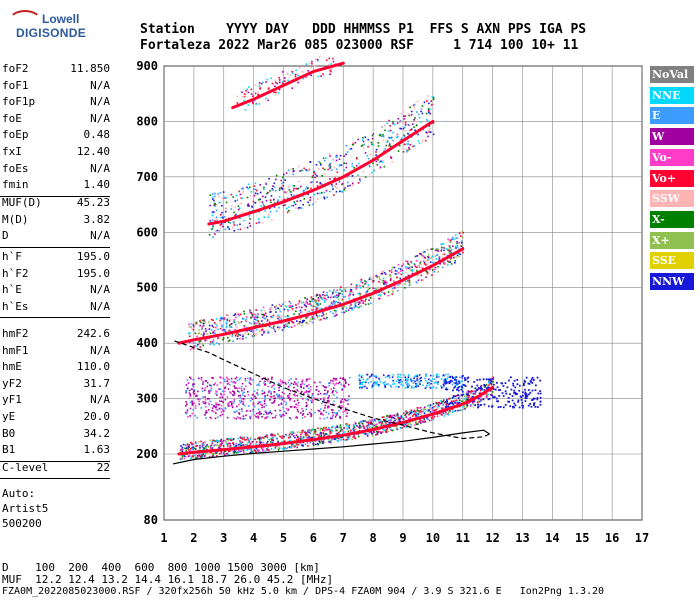  What do you see at coordinates (672, 261) in the screenshot?
I see `legend-item-sse: SSE` at bounding box center [672, 261].